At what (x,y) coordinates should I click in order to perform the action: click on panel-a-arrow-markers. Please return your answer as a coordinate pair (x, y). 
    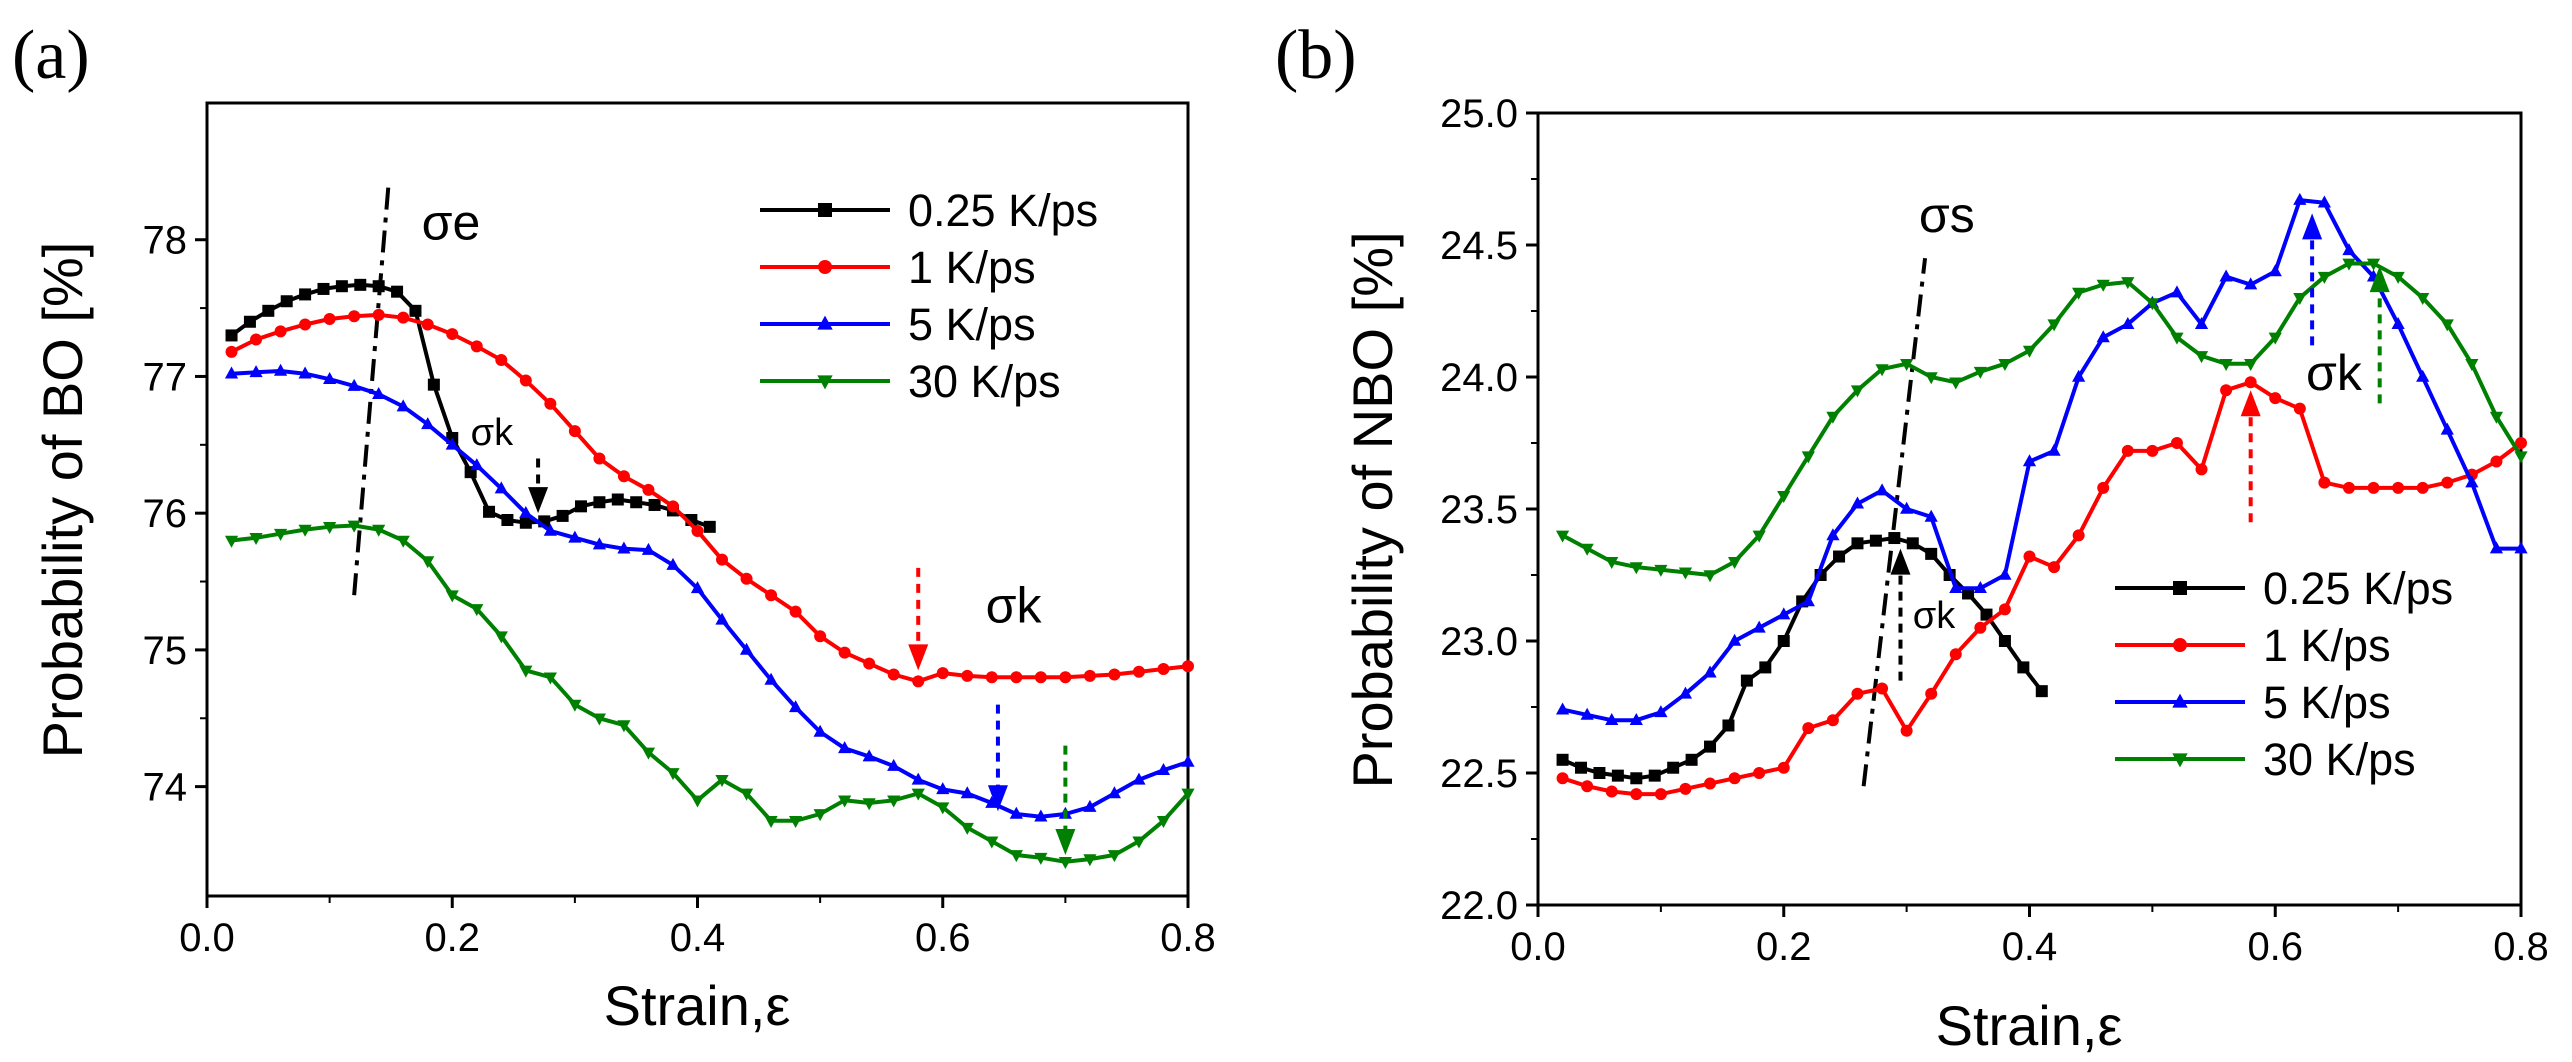
    Looking at the image, I should click on (802, 656).